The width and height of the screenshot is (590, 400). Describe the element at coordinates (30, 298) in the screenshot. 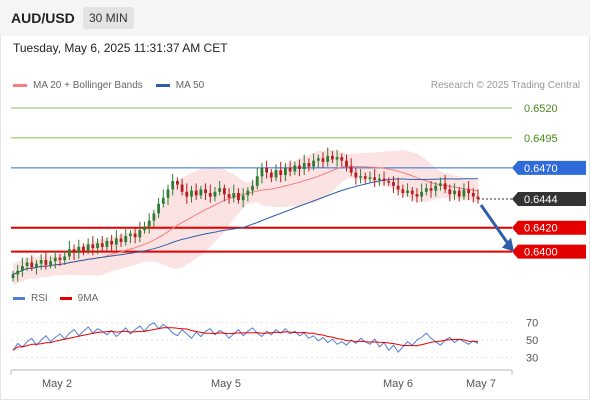

I see `legend-rsi: RSI` at that location.